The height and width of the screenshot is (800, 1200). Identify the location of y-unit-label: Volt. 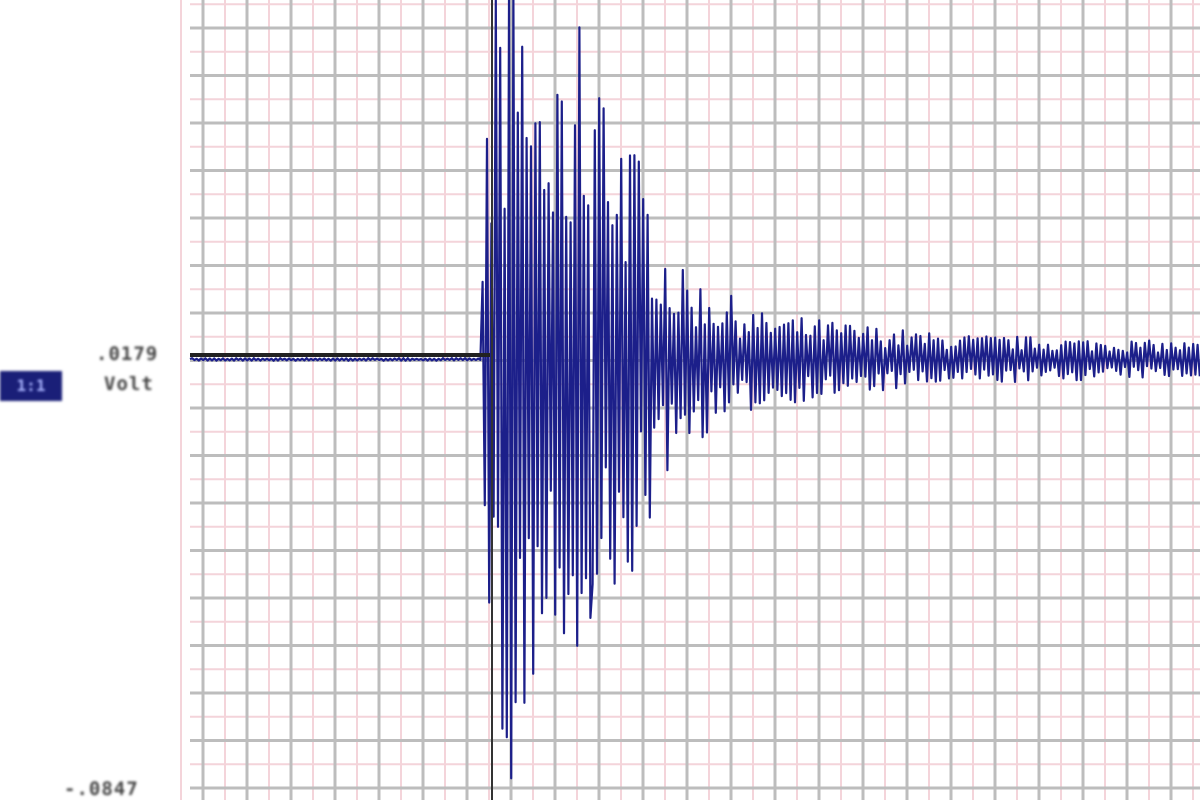
(129, 384).